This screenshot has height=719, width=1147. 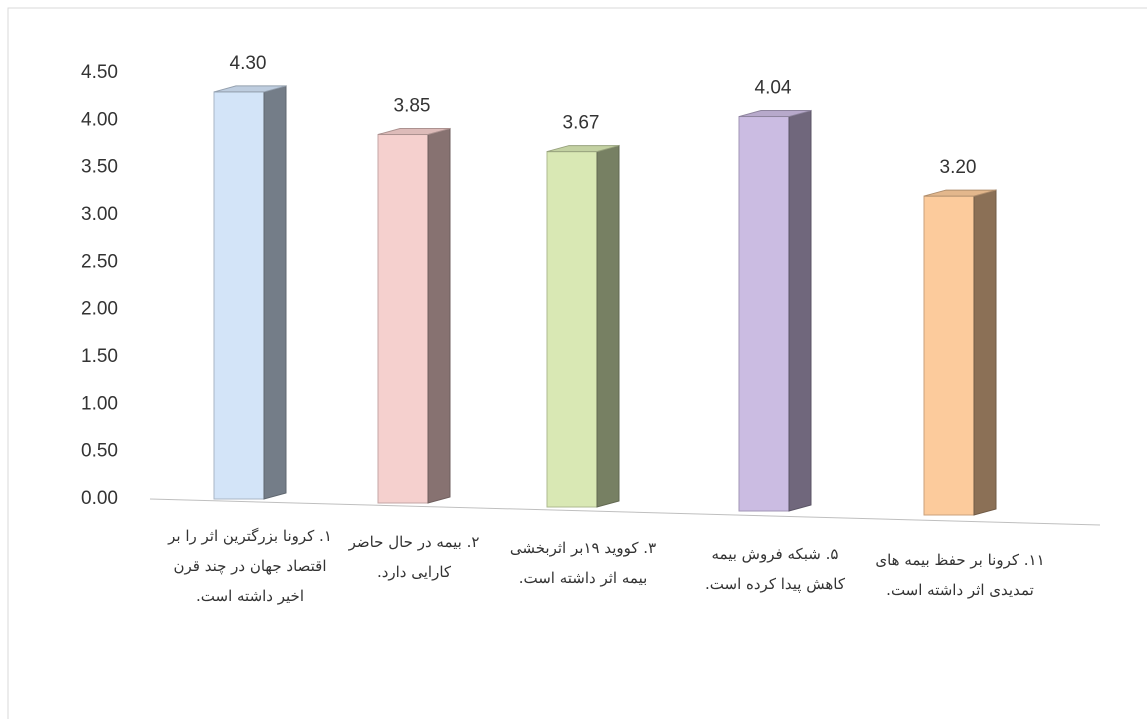 I want to click on value-label: 3.67, so click(x=581, y=123).